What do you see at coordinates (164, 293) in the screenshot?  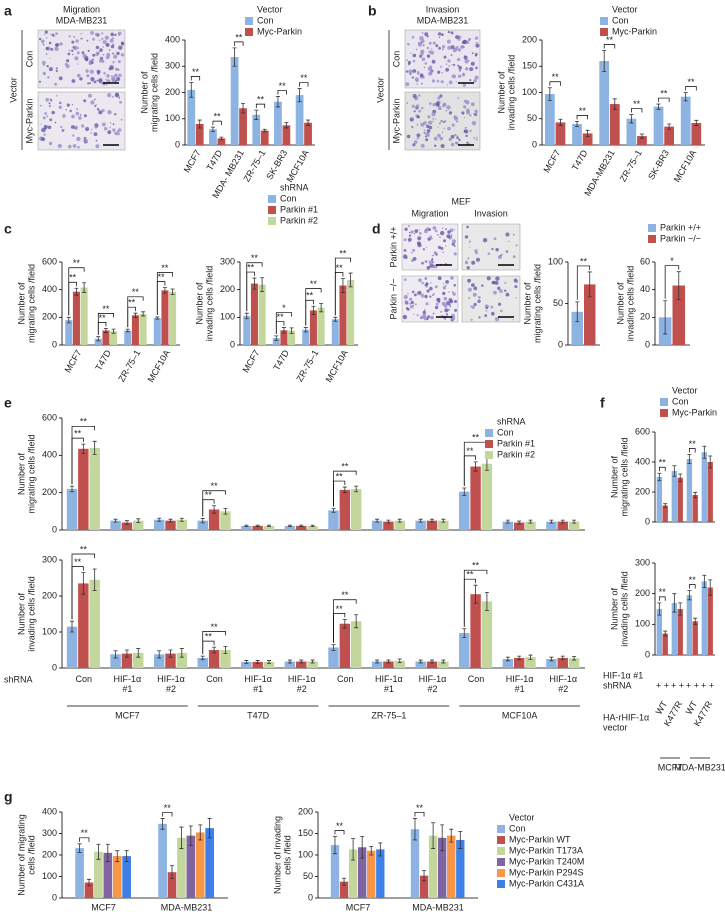 I see `significance-bracket` at bounding box center [164, 293].